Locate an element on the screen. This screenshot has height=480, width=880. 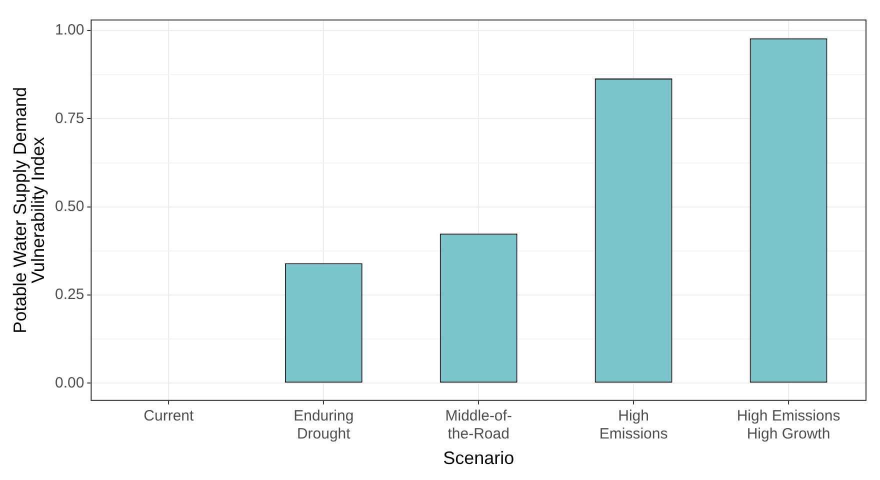
y-tick-label: 0.50 is located at coordinates (69, 206).